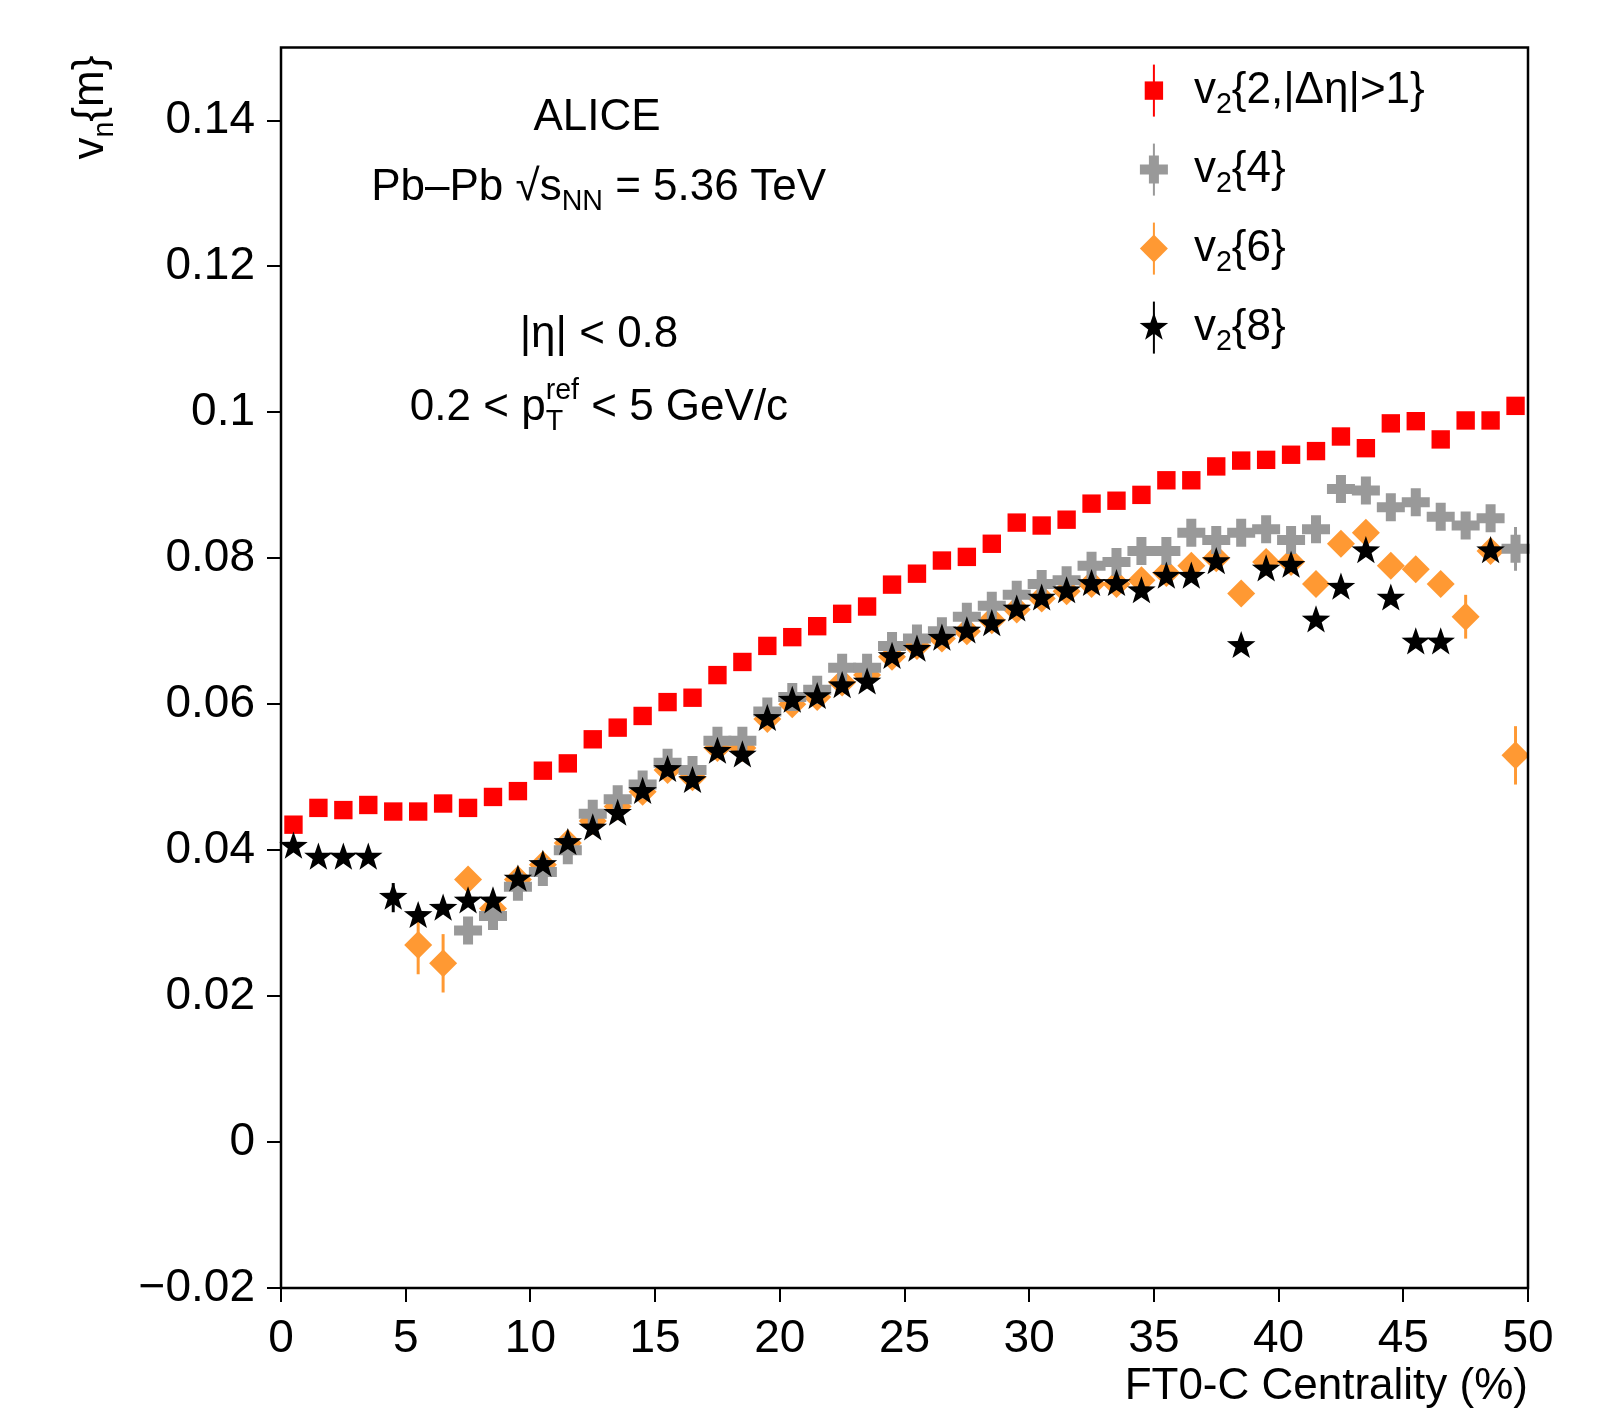 The height and width of the screenshot is (1418, 1597). Describe the element at coordinates (210, 700) in the screenshot. I see `y-tick-label: 0.06` at that location.